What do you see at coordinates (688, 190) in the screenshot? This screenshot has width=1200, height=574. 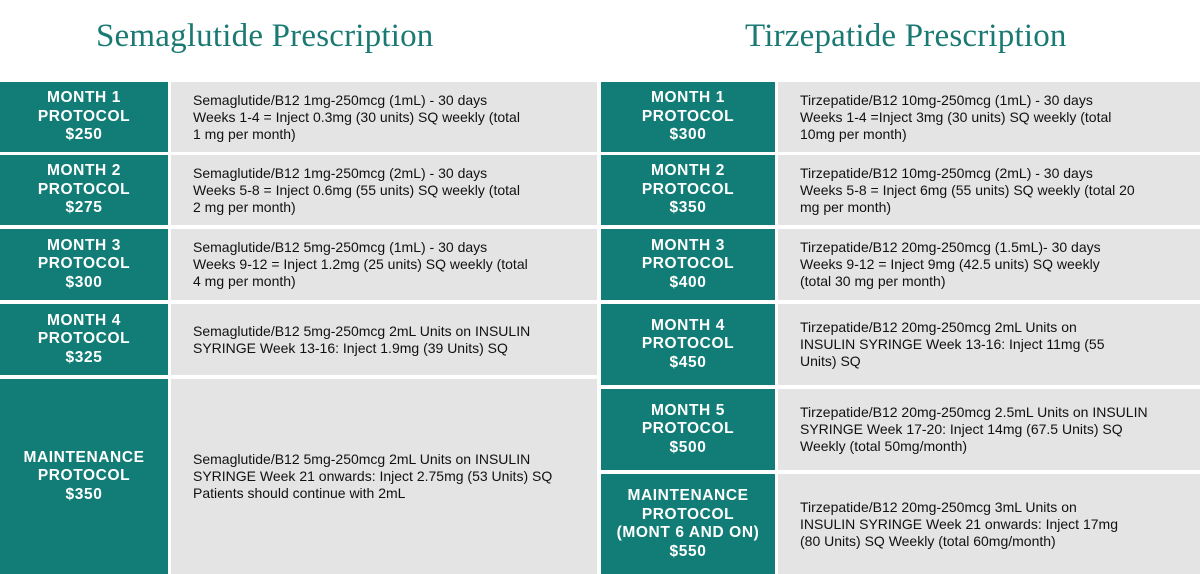 I see `protocol-label: MONTH 2 PROTOCOL $350` at bounding box center [688, 190].